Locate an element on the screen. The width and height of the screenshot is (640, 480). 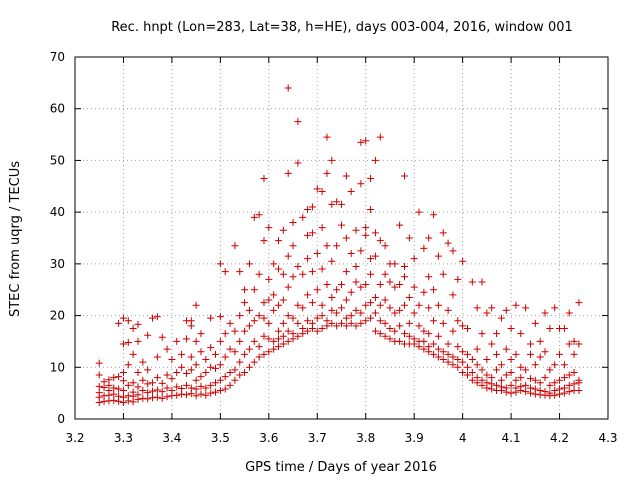
x-tick-label: 4.2 is located at coordinates (559, 438).